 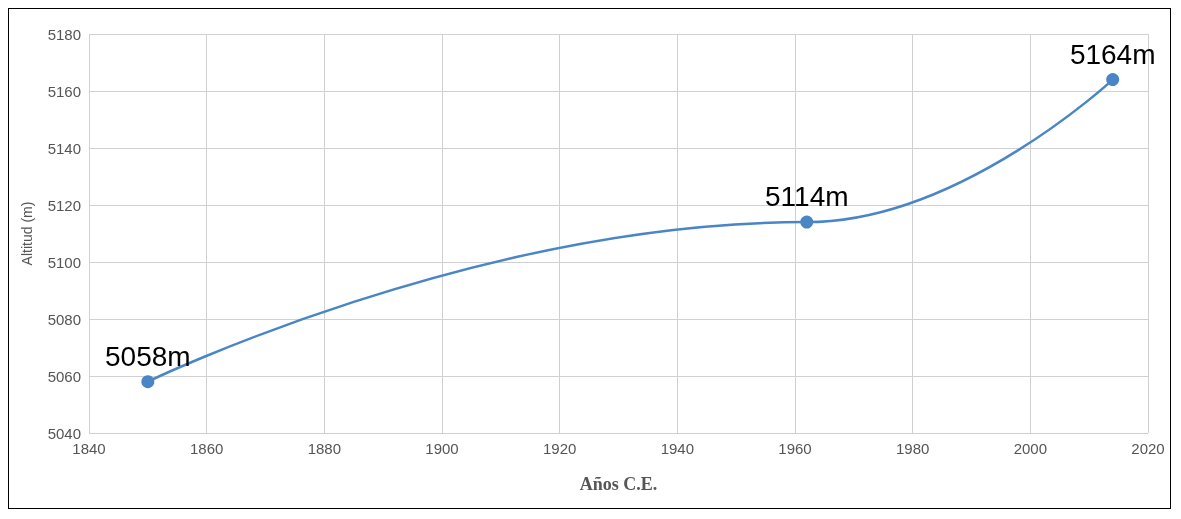 What do you see at coordinates (1148, 448) in the screenshot?
I see `x-tick-label: 2020` at bounding box center [1148, 448].